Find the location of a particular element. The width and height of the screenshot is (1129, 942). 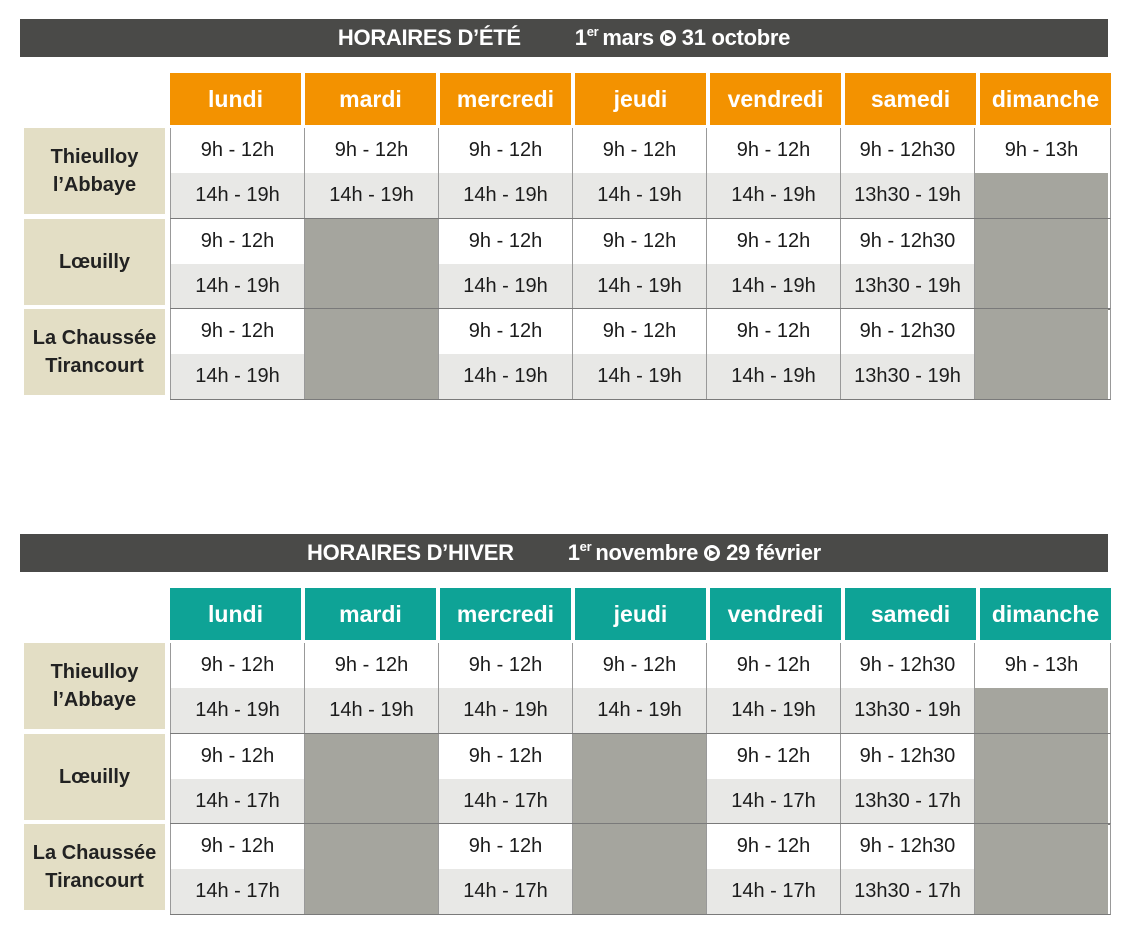

summer-banner: HORAIRES D’ÉTÉ 1 er mars 31 octobre is located at coordinates (564, 38).